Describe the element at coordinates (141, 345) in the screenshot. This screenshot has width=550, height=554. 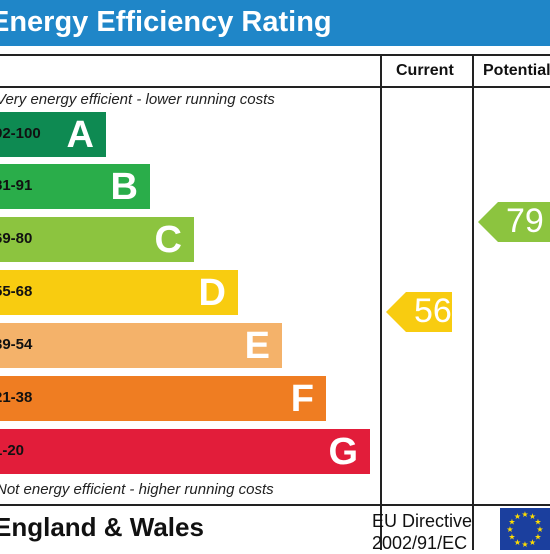
I see `band-e: 39-54 E` at that location.